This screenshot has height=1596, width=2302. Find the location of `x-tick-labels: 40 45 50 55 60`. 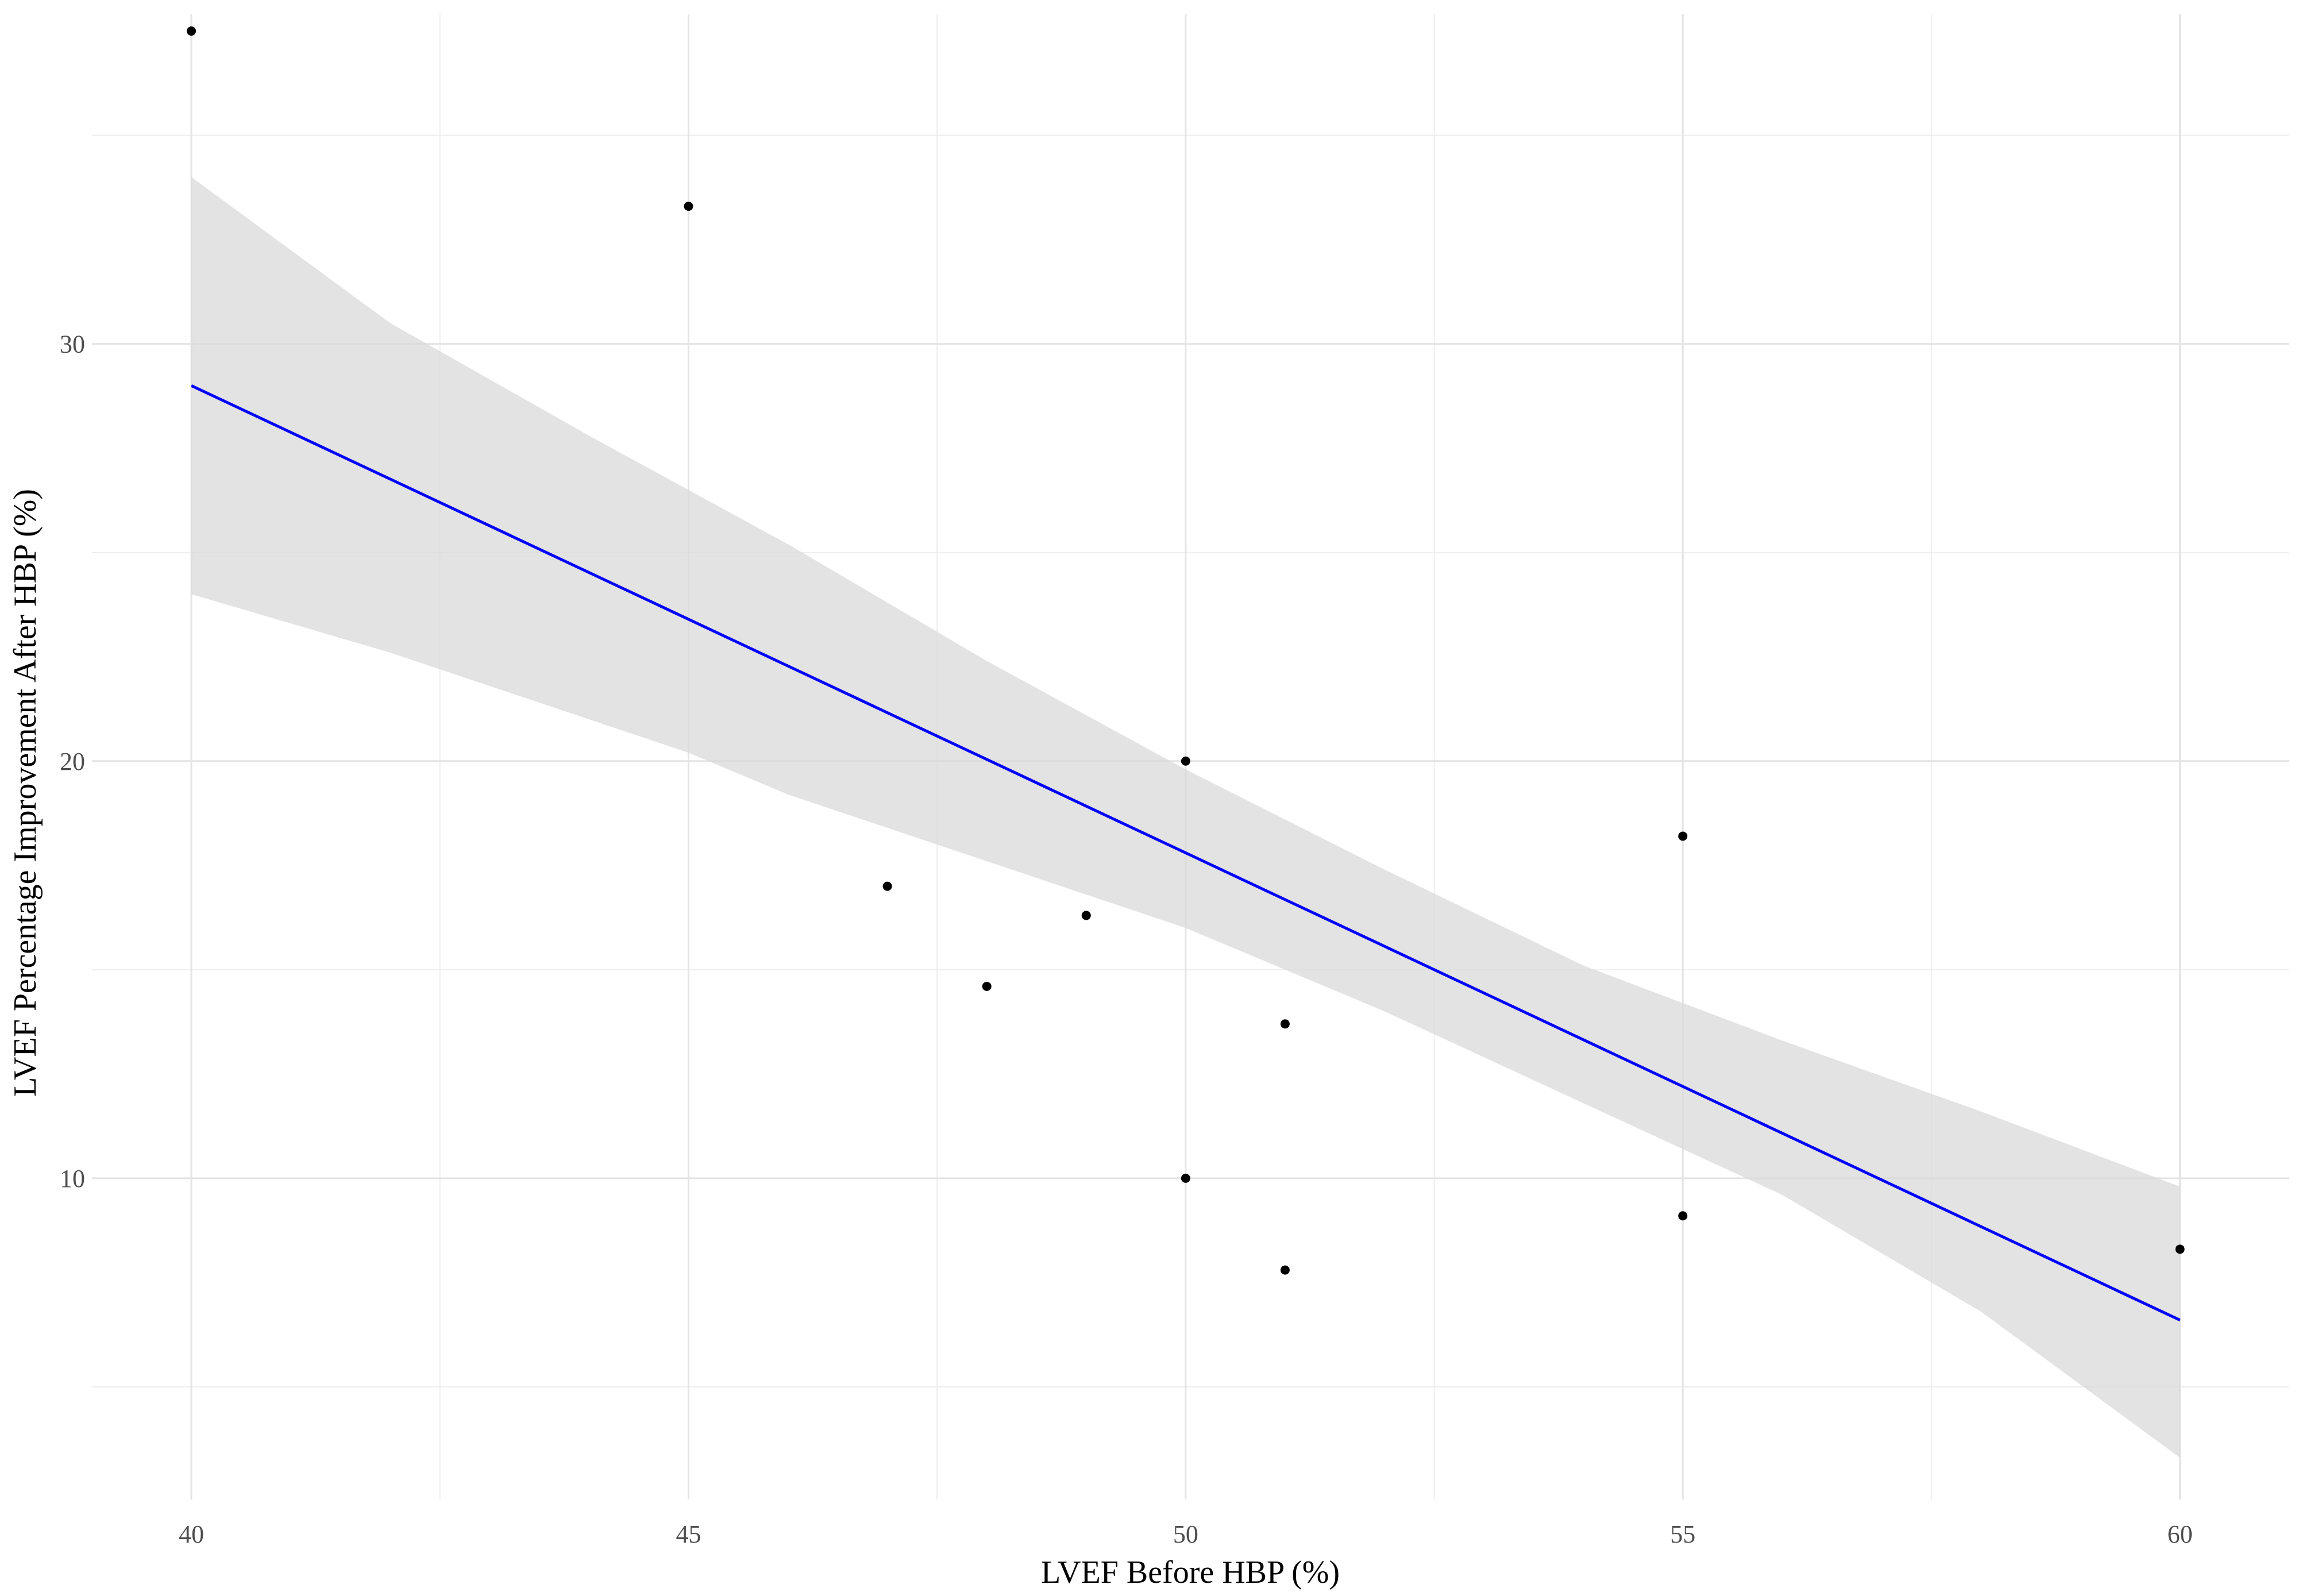

x-tick-labels: 40 45 50 55 60 is located at coordinates (1186, 1534).